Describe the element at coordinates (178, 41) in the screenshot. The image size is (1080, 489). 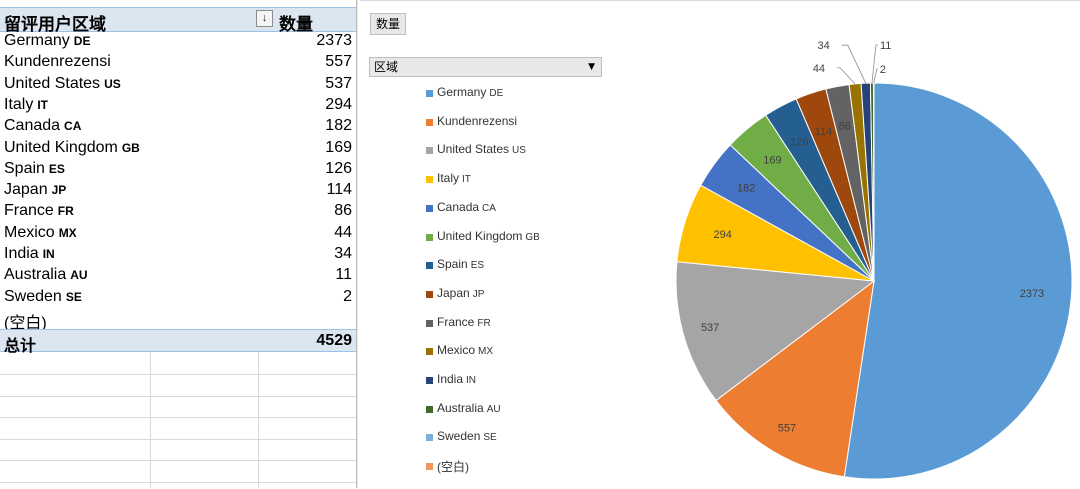
I see `pivot-row: Germany DE 2373` at that location.